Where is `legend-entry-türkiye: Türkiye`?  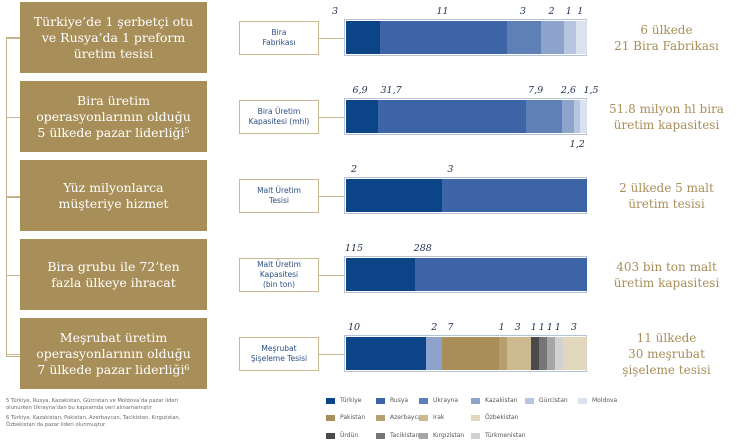 legend-entry-türkiye: Türkiye is located at coordinates (344, 400).